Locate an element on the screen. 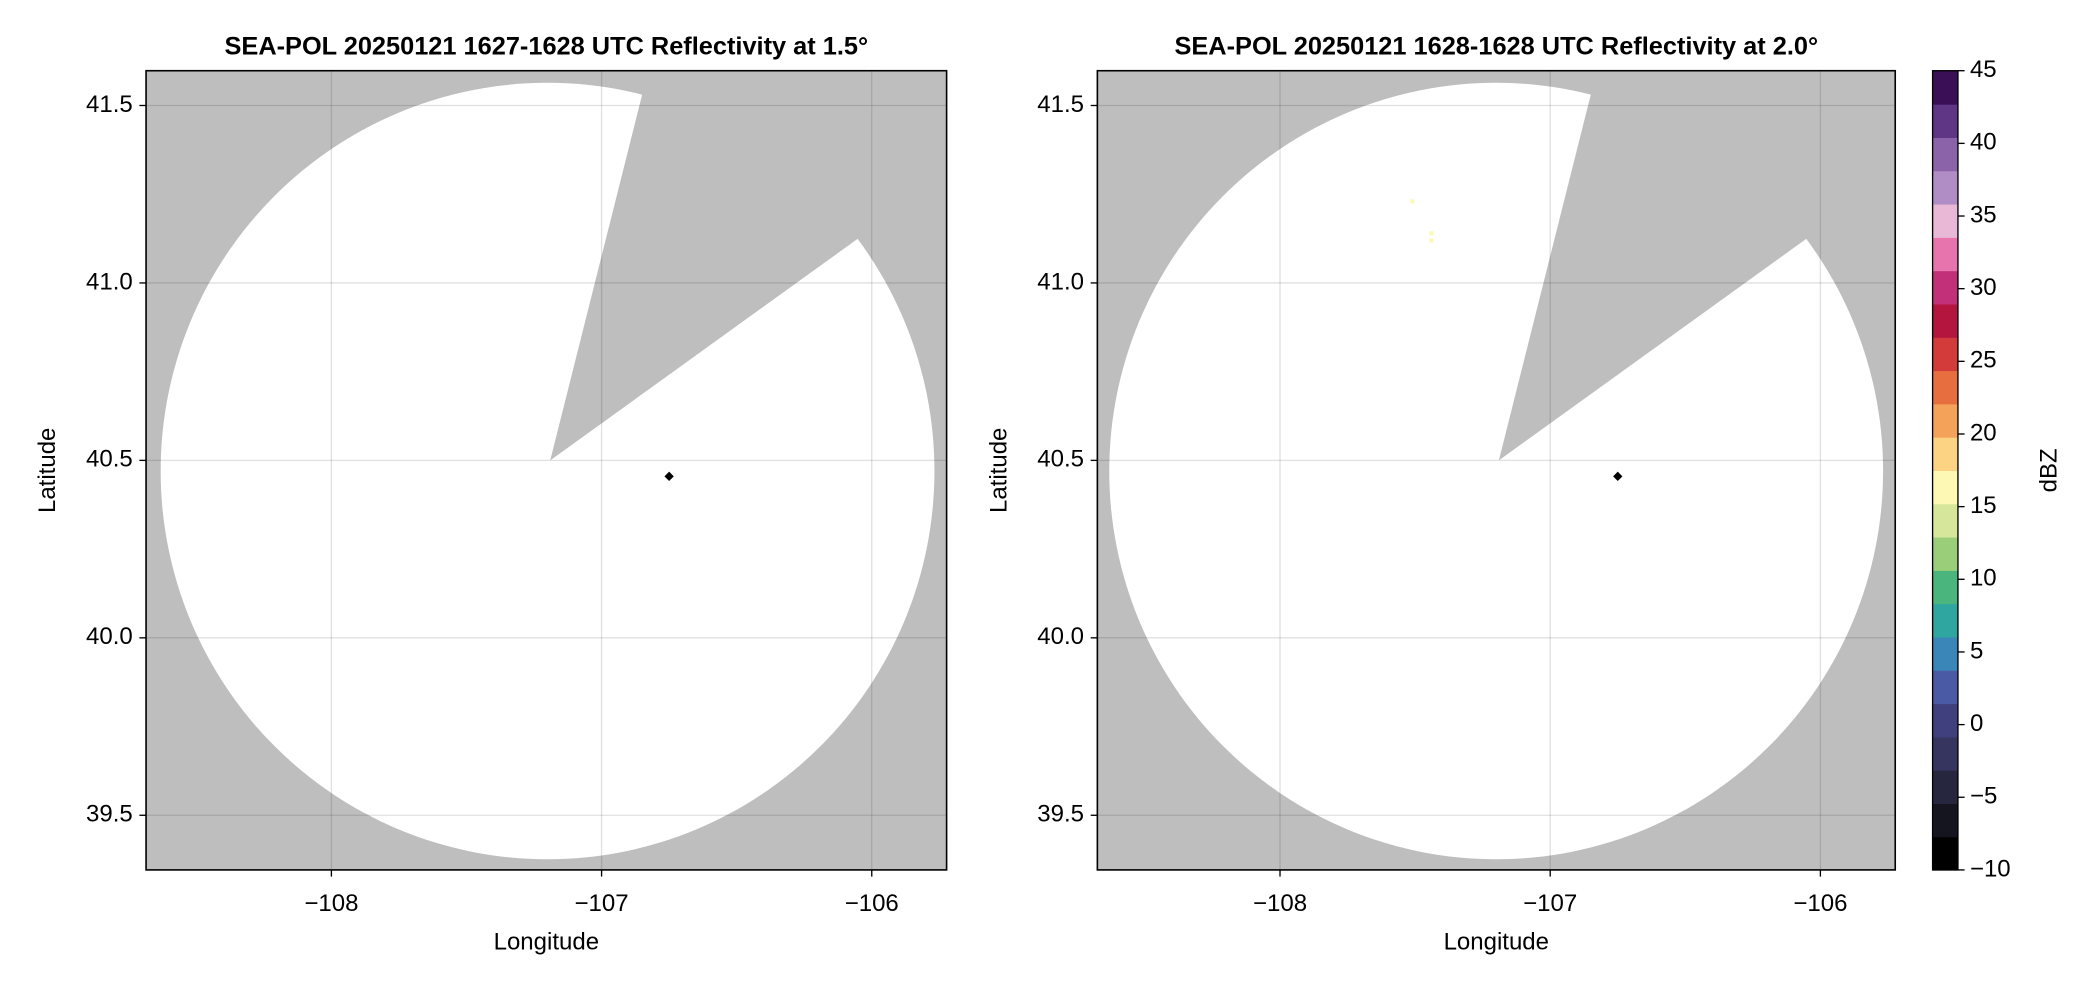 This screenshot has height=990, width=2096. colorbar-tick-label: 15 is located at coordinates (1983, 505).